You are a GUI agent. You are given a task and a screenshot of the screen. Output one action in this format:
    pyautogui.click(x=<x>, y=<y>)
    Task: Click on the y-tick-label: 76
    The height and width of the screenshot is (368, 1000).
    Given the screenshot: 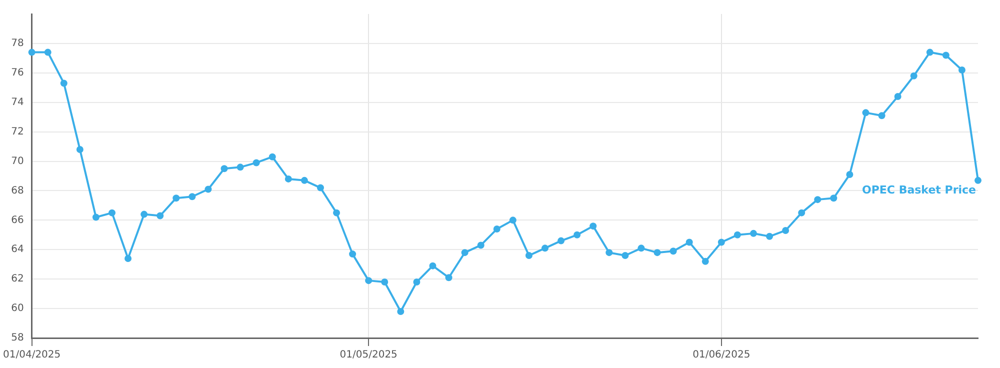 What is the action you would take?
    pyautogui.click(x=17, y=73)
    